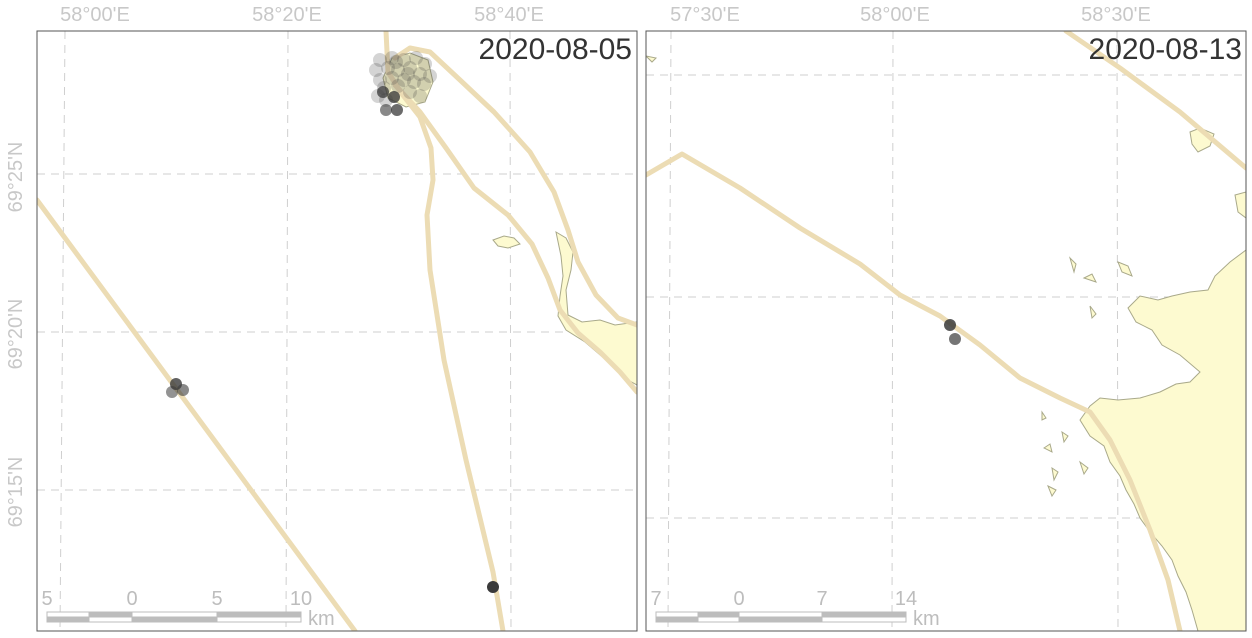  I want to click on lat-label: 69°25'N, so click(16, 177).